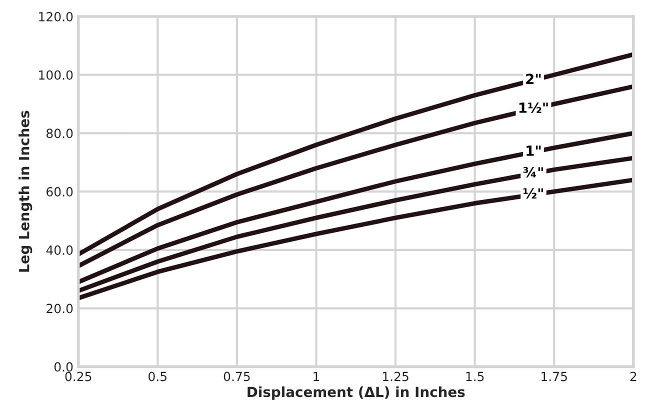 This screenshot has width=653, height=412. Describe the element at coordinates (533, 79) in the screenshot. I see `series-label: 2"` at that location.